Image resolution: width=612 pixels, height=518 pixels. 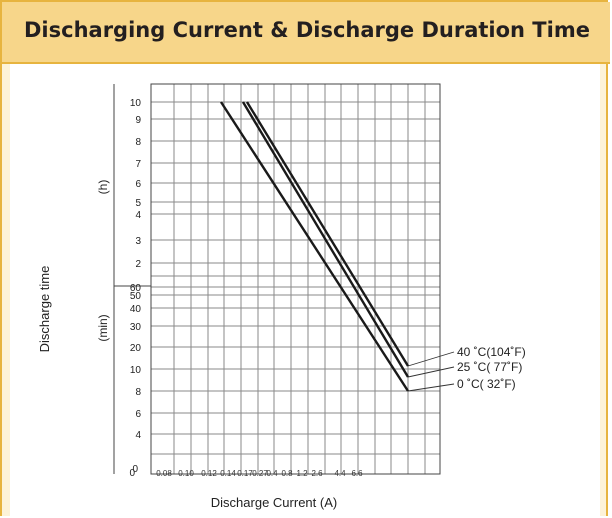 I want to click on x-tick-label: 2.6, so click(x=317, y=473).